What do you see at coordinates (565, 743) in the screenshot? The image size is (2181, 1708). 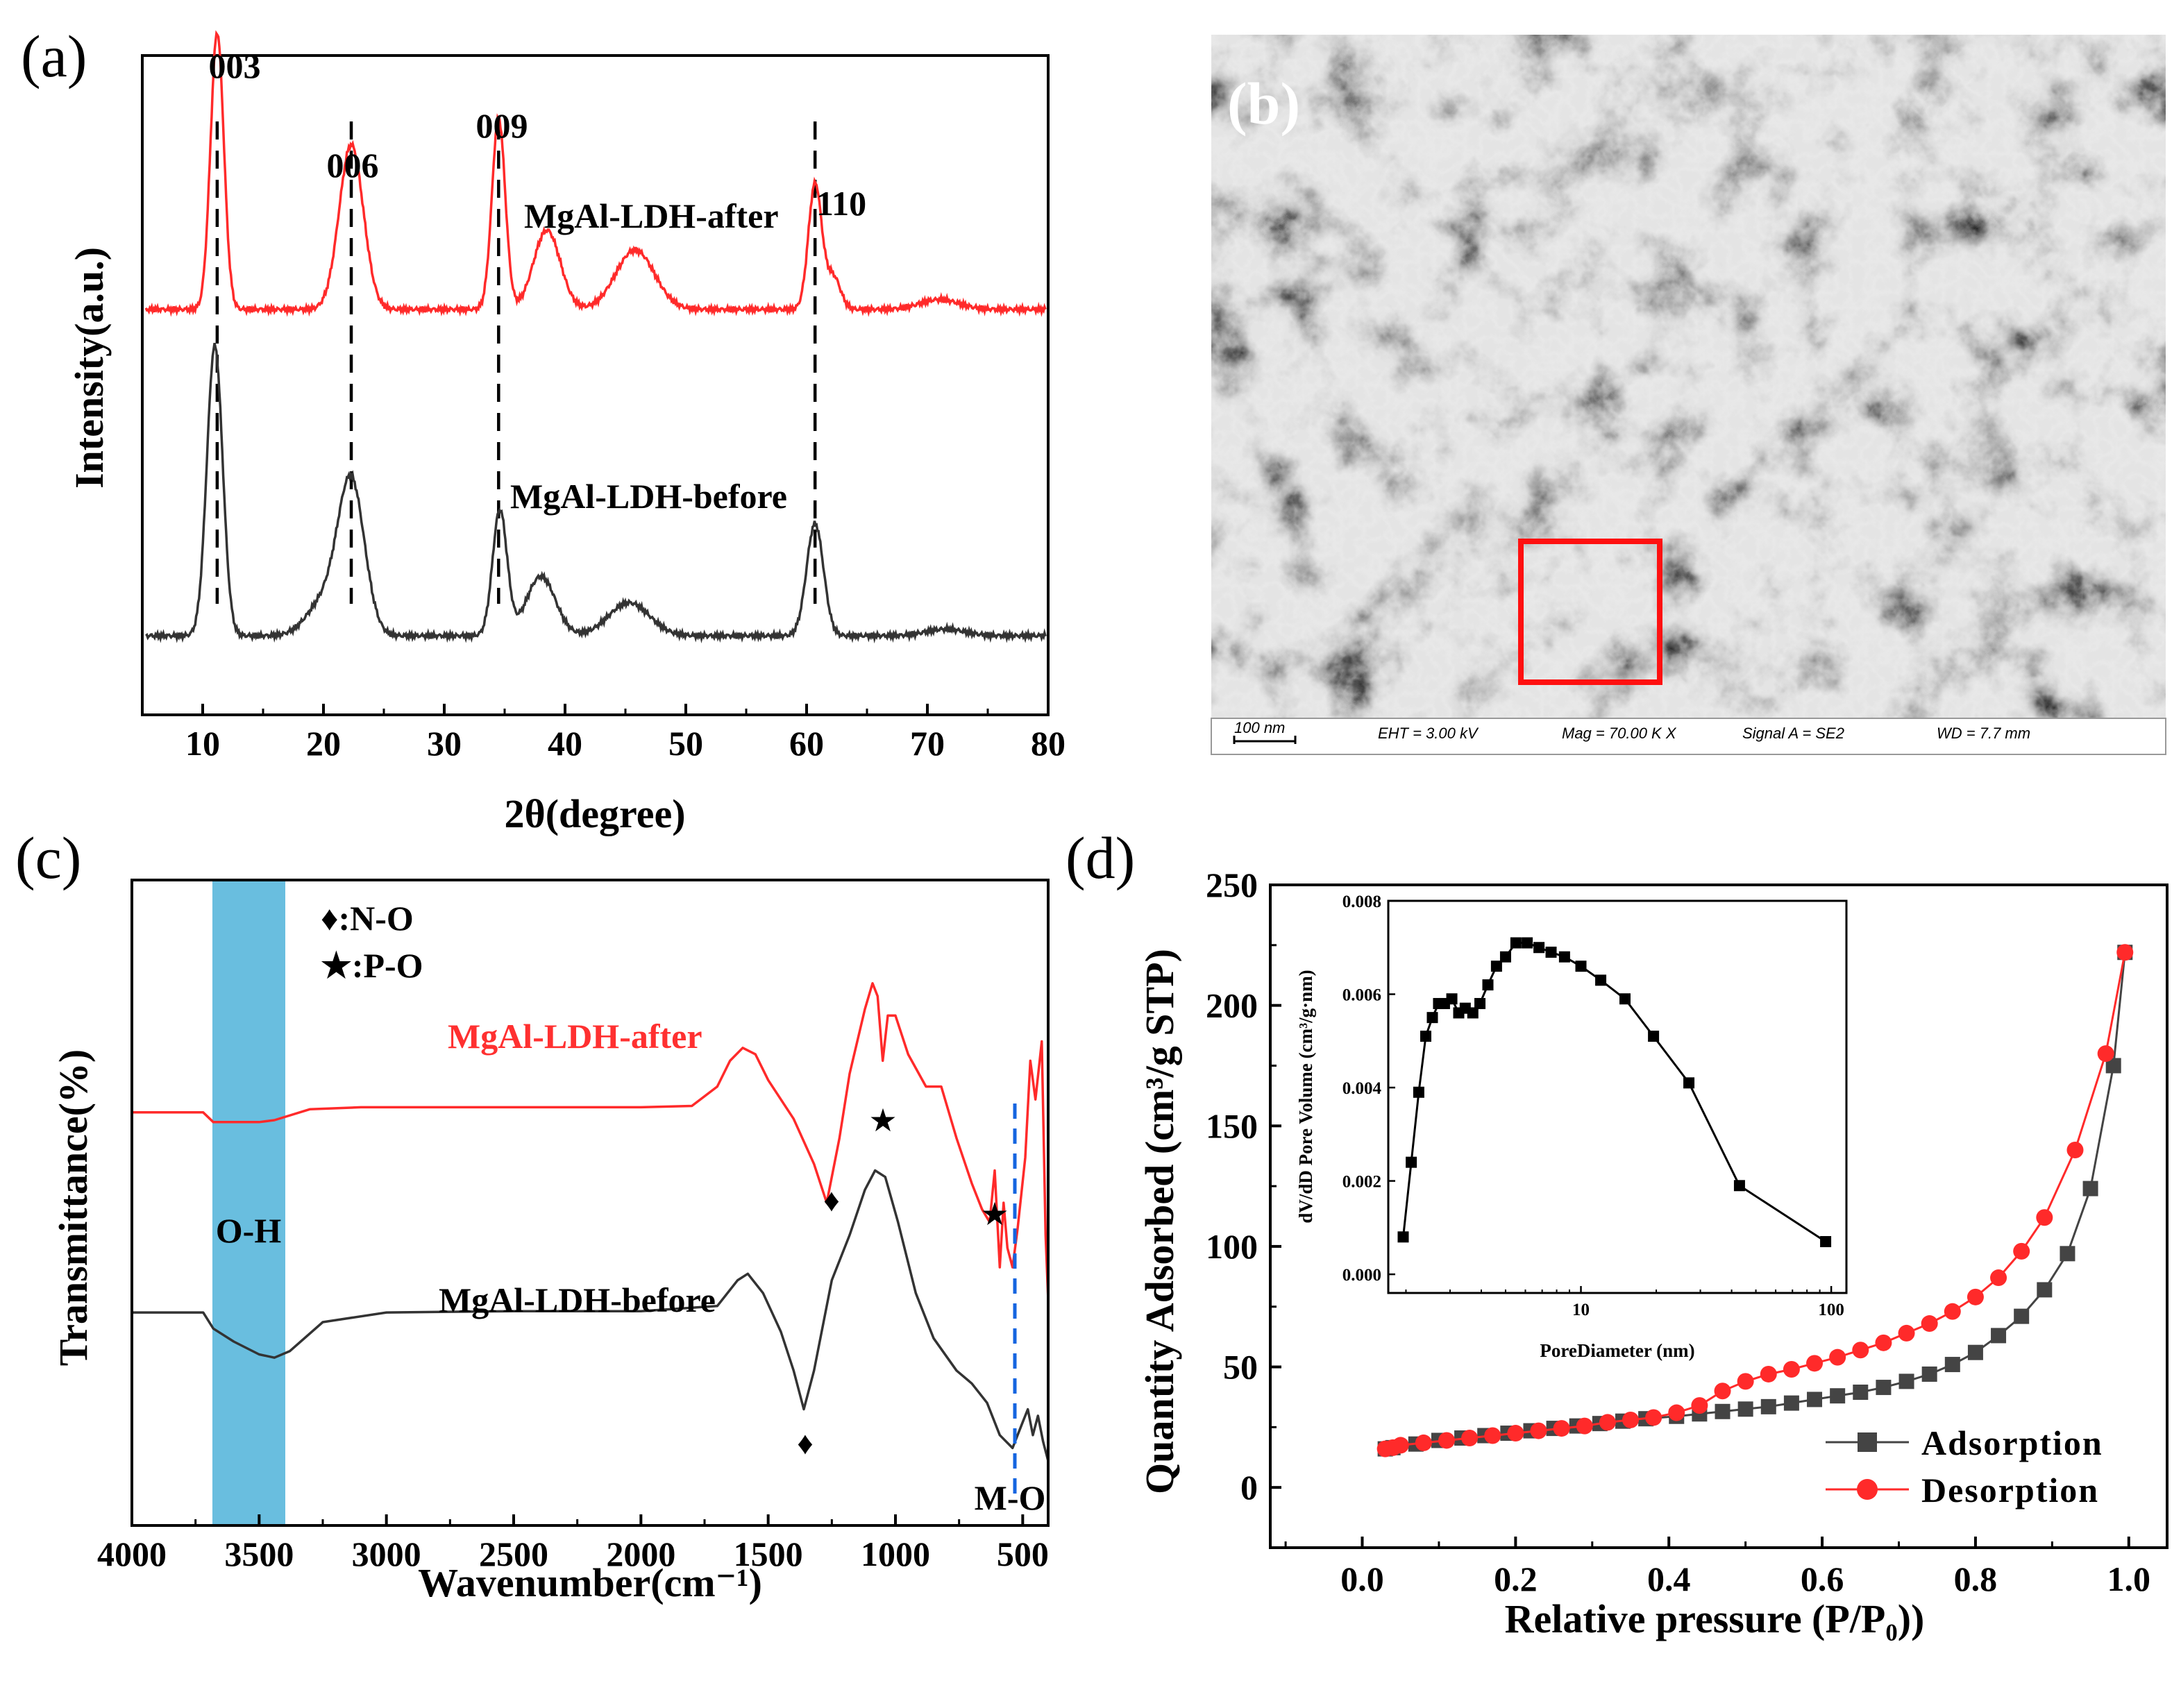 I see `a-x-tick-label: 40` at bounding box center [565, 743].